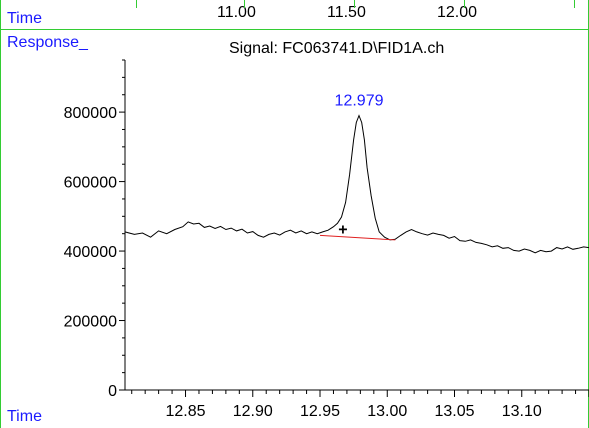 This screenshot has height=428, width=589. What do you see at coordinates (47, 42) in the screenshot?
I see `response-label: Response_` at bounding box center [47, 42].